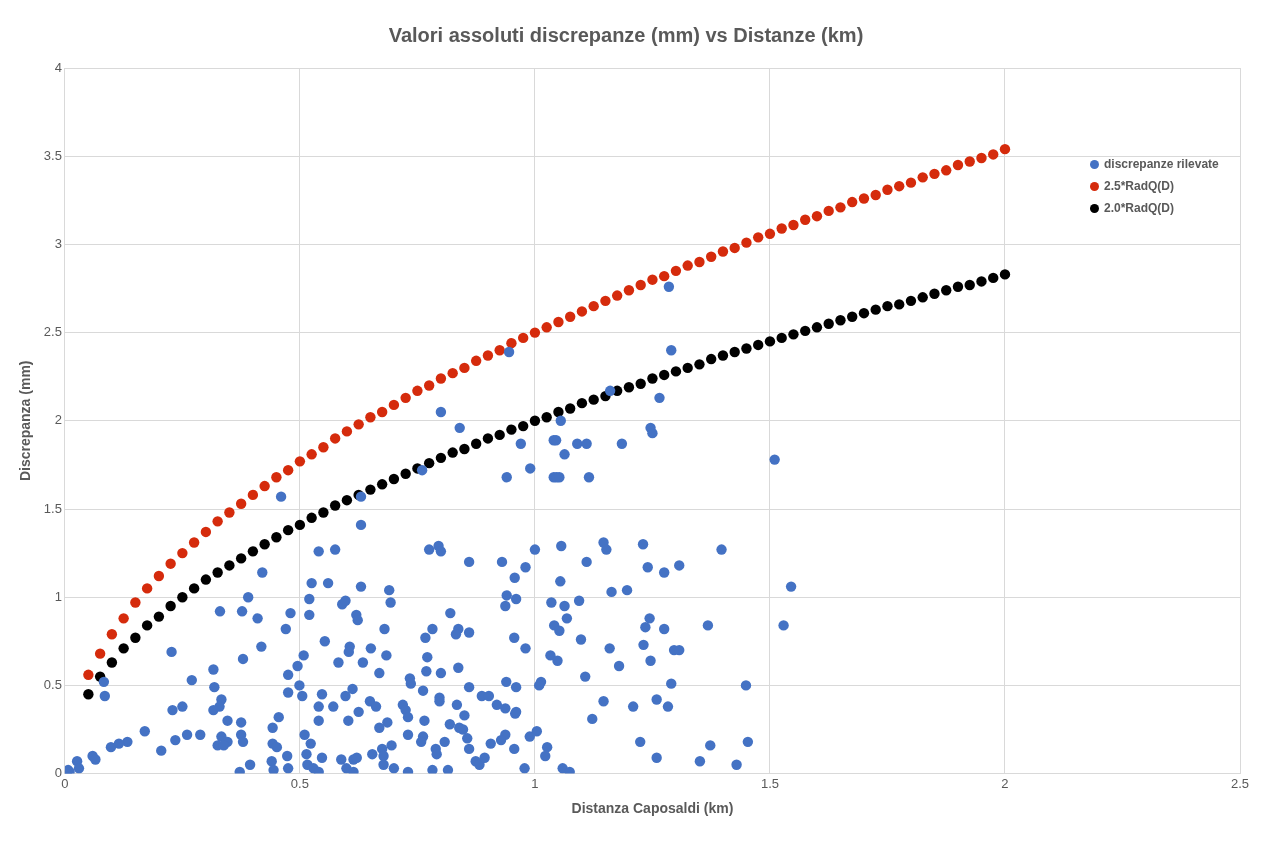  Describe the element at coordinates (1005, 783) in the screenshot. I see `x-tick-label: 2` at that location.